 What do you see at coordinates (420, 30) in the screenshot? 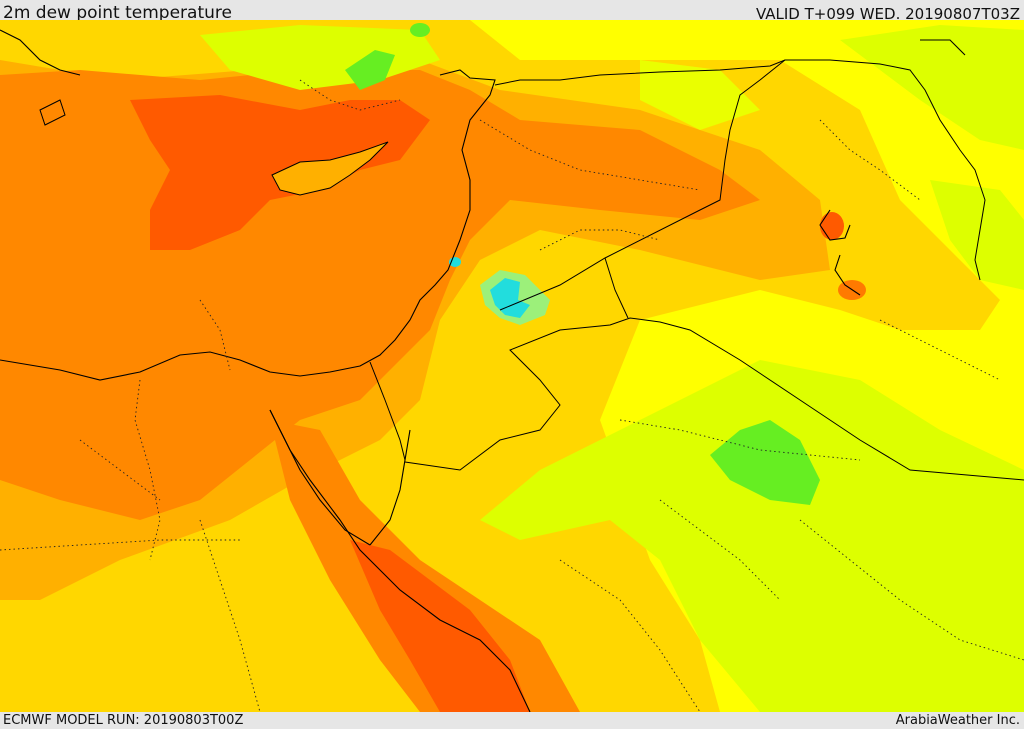
I see `green-spot-top` at bounding box center [420, 30].